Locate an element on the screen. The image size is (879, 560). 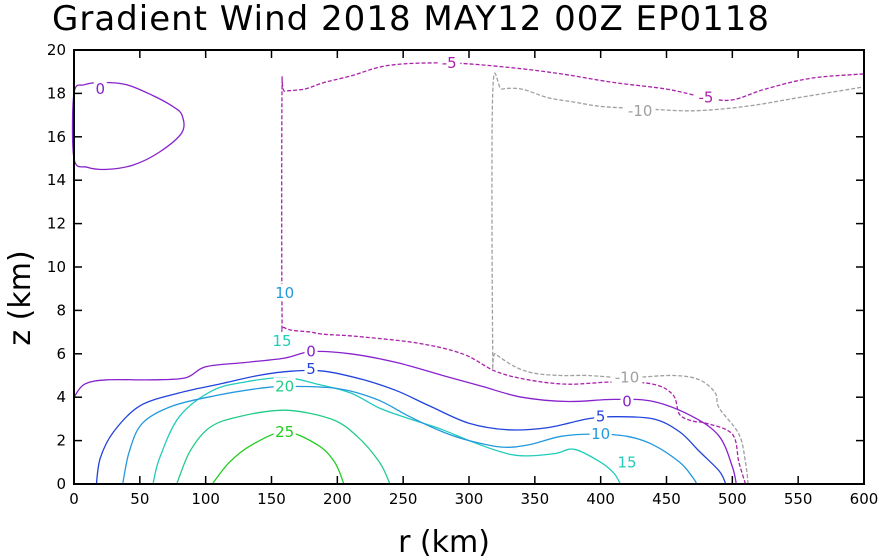
x-tick-label: 600 is located at coordinates (864, 499).